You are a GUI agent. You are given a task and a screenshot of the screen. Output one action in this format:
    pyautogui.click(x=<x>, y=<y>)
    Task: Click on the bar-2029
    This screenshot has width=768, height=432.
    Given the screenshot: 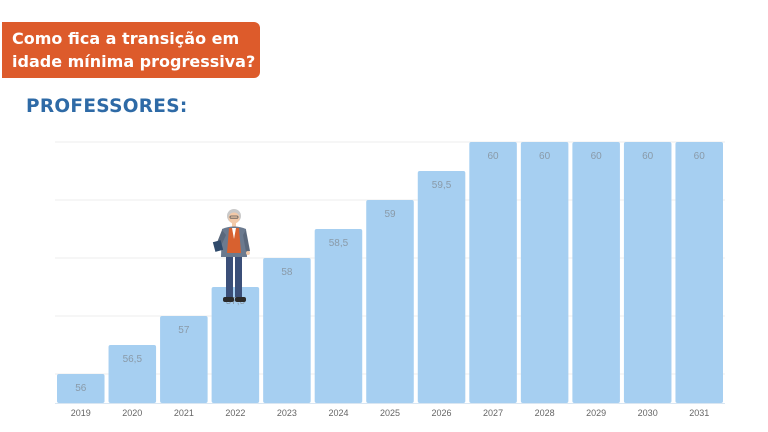 What is the action you would take?
    pyautogui.click(x=596, y=272)
    